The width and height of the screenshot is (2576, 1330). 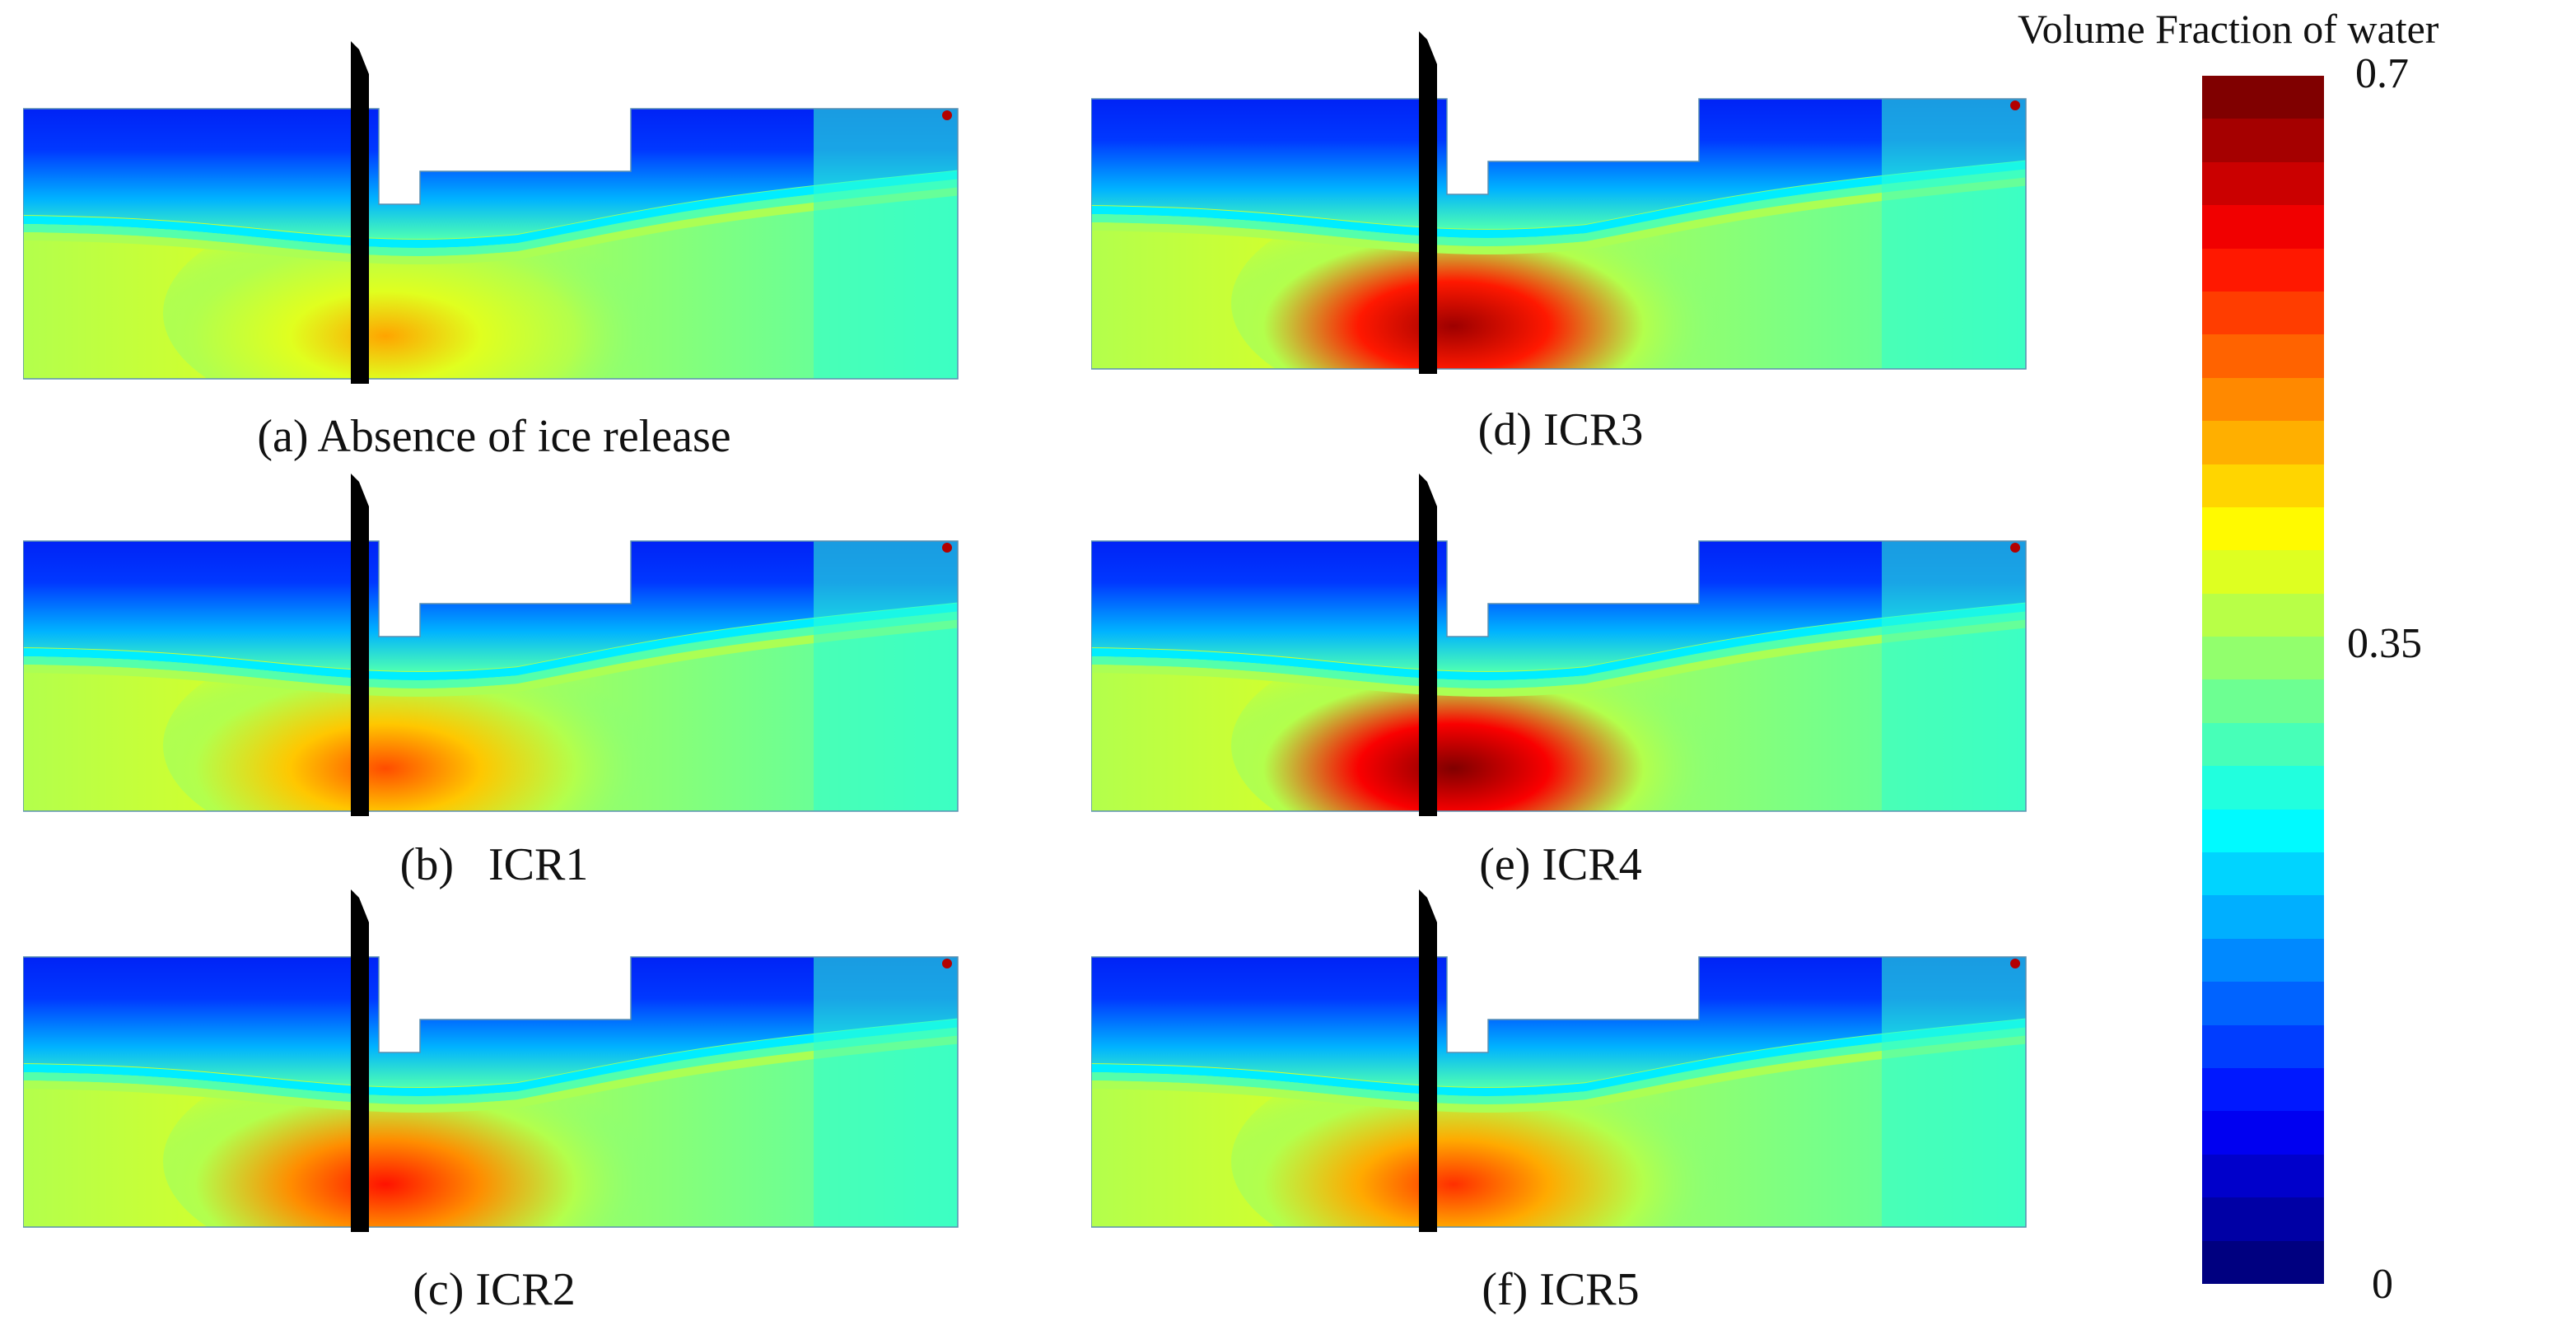 What do you see at coordinates (494, 864) in the screenshot?
I see `caption-b: (b) ICR1` at bounding box center [494, 864].